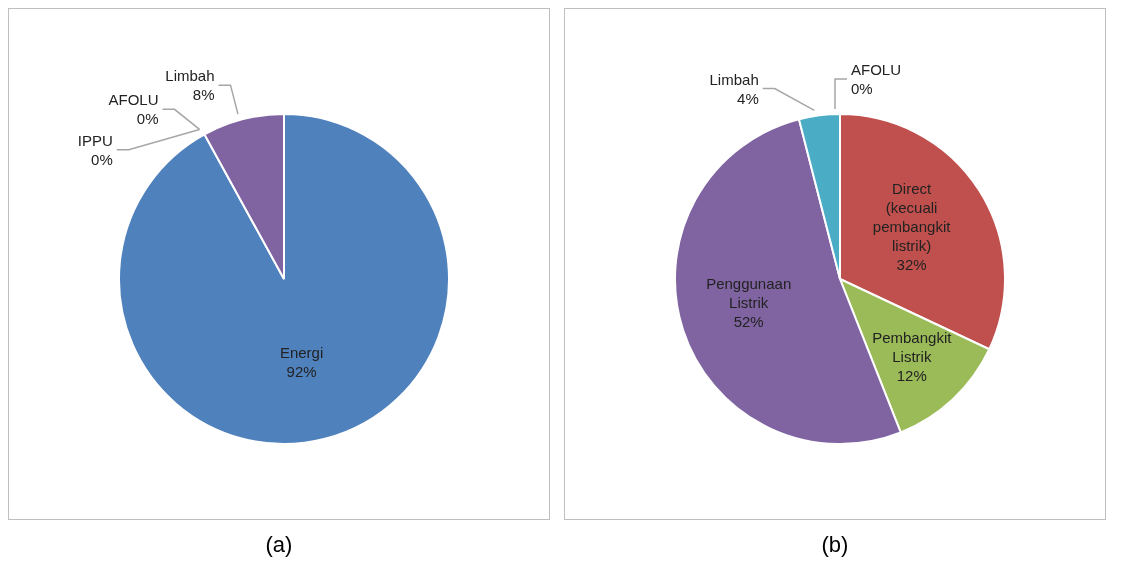 The image size is (1132, 581). I want to click on category-label: IPPU, so click(95, 140).